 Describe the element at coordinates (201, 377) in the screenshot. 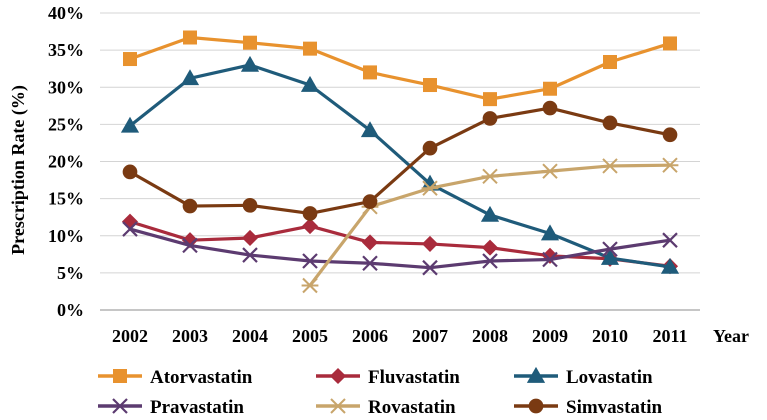

I see `legend-label: Atorvastatin` at that location.